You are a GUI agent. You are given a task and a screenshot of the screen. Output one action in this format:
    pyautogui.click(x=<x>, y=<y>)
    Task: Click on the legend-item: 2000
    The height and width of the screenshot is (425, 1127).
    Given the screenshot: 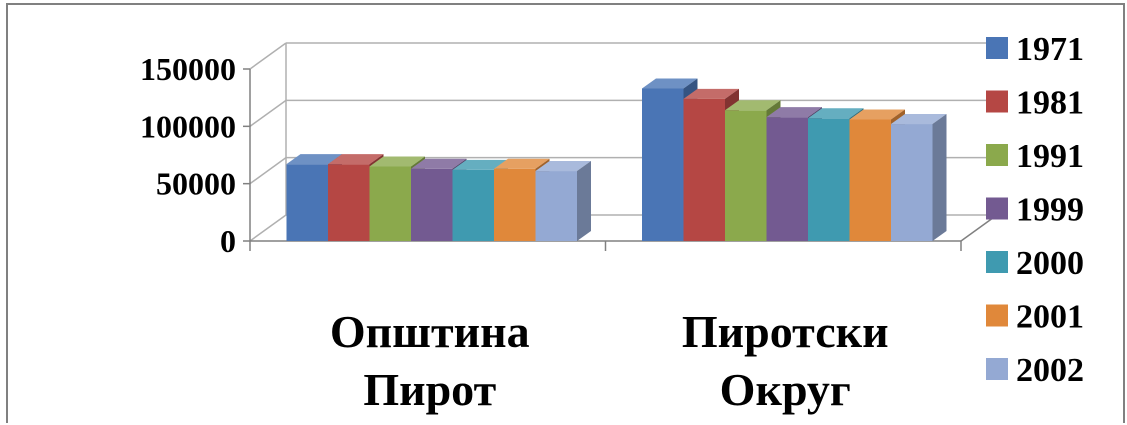 What is the action you would take?
    pyautogui.click(x=1035, y=263)
    